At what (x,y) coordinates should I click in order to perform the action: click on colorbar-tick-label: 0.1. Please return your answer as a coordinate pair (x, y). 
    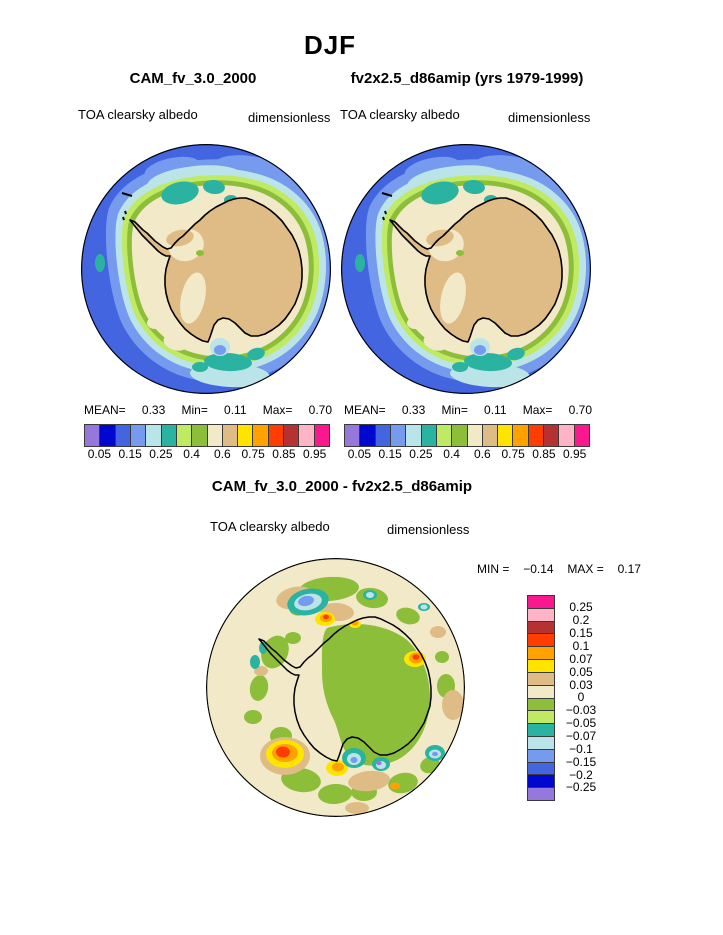
    Looking at the image, I should click on (581, 646).